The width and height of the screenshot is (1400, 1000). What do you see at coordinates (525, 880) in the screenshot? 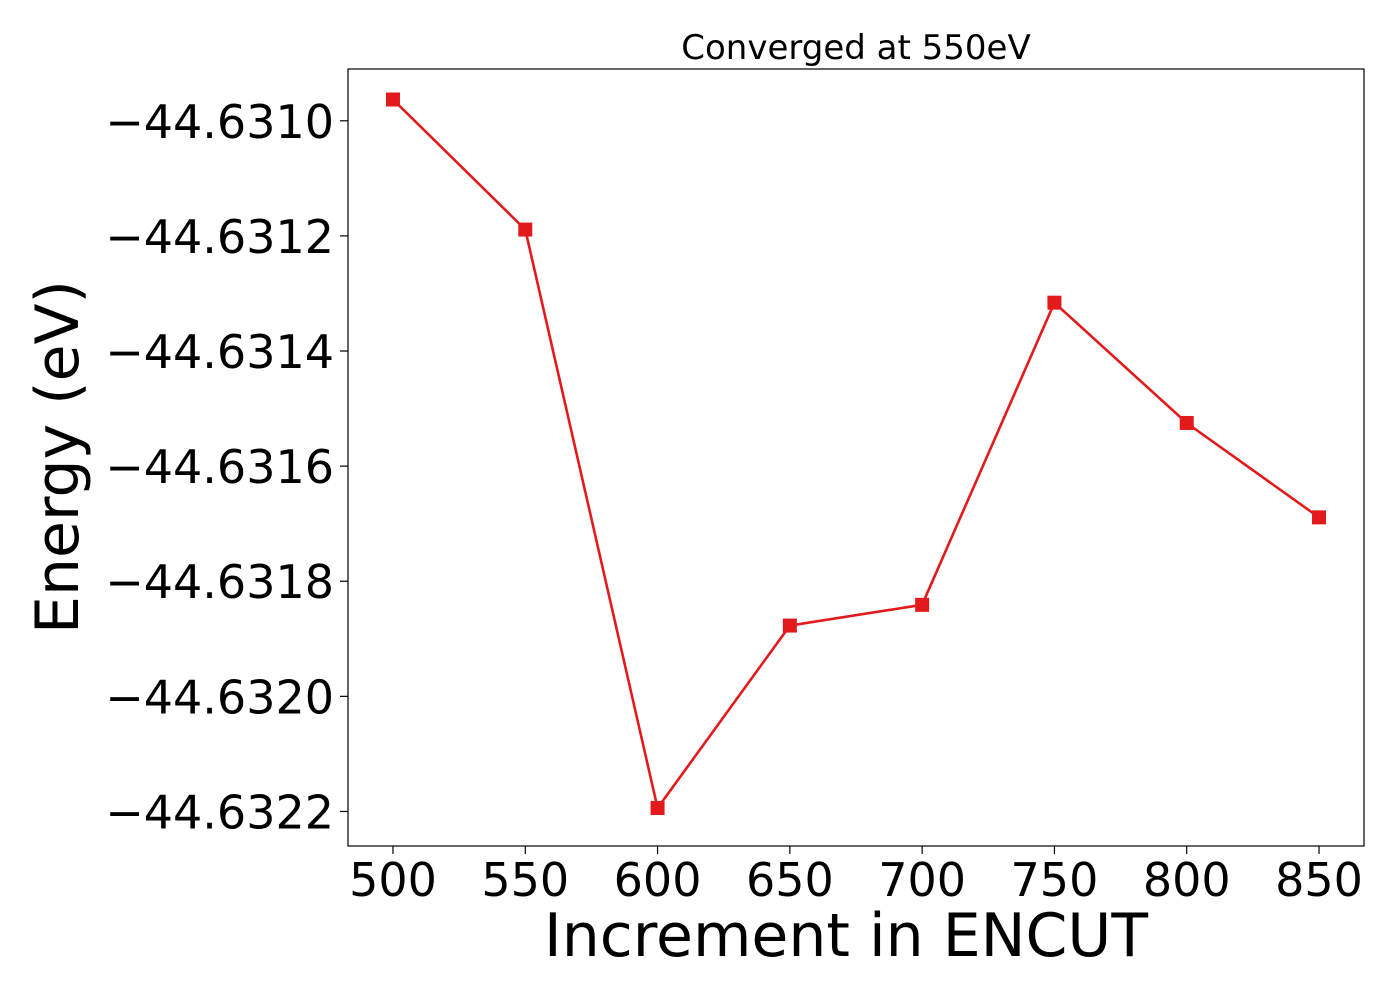
I see `x-tick-label: 550` at bounding box center [525, 880].